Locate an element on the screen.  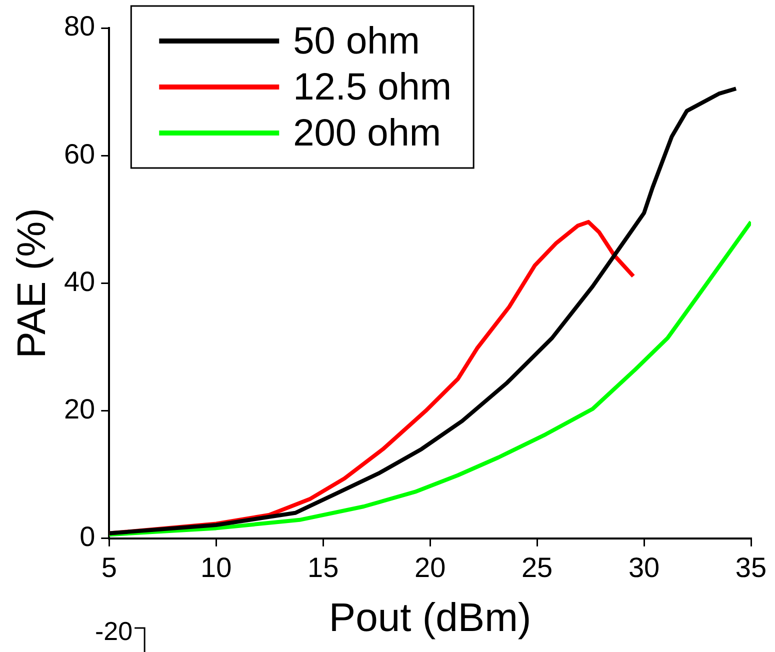
y-tick-label: 40 is located at coordinates (80, 281).